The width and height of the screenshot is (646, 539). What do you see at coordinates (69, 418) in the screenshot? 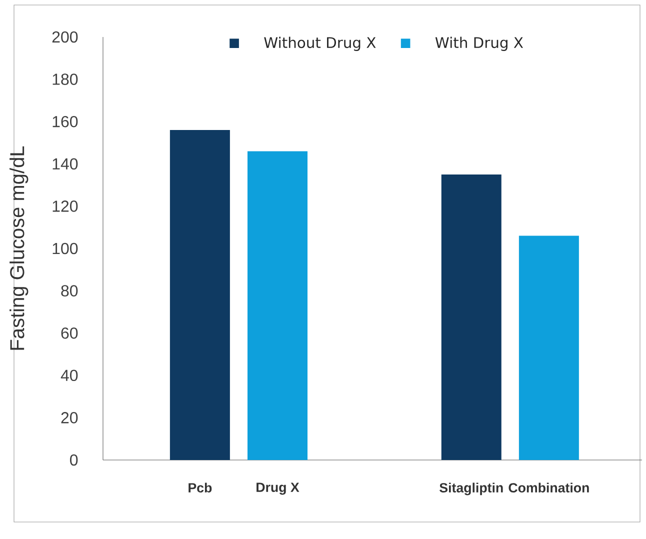
I see `y-tick-label: 20` at bounding box center [69, 418].